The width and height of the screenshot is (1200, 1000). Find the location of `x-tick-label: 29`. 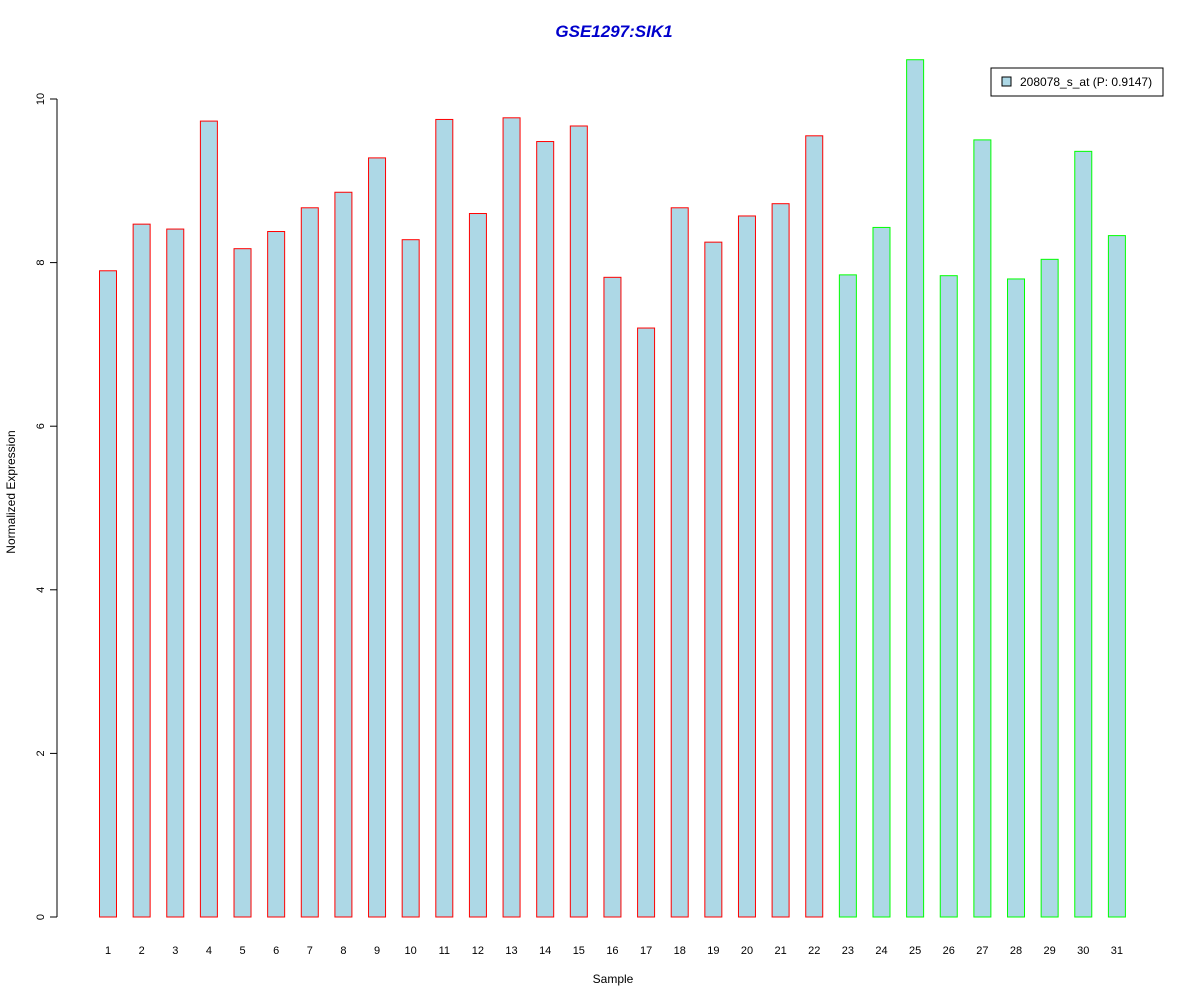

x-tick-label: 29 is located at coordinates (1050, 951).